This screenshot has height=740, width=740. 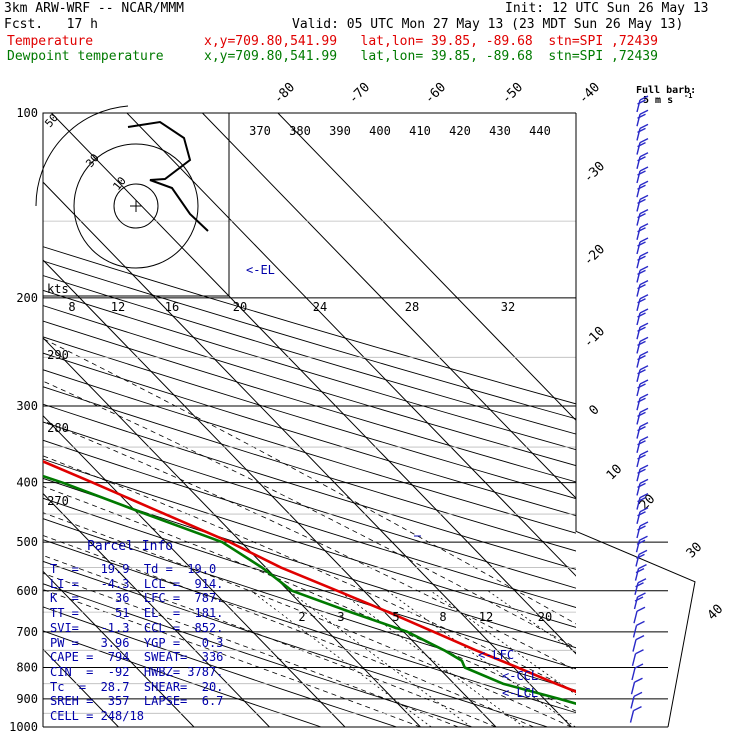 What do you see at coordinates (359, 93) in the screenshot?
I see `temperature-tick-label: -70` at bounding box center [359, 93].